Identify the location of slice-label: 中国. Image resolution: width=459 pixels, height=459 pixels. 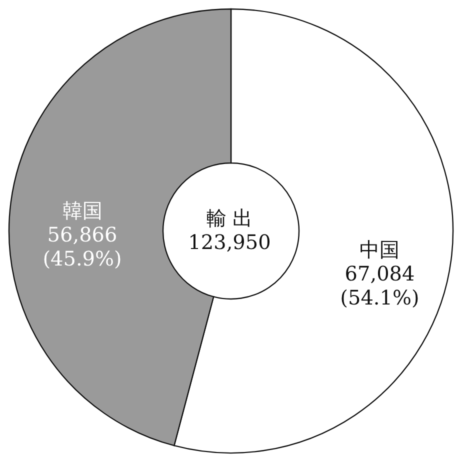
(380, 249).